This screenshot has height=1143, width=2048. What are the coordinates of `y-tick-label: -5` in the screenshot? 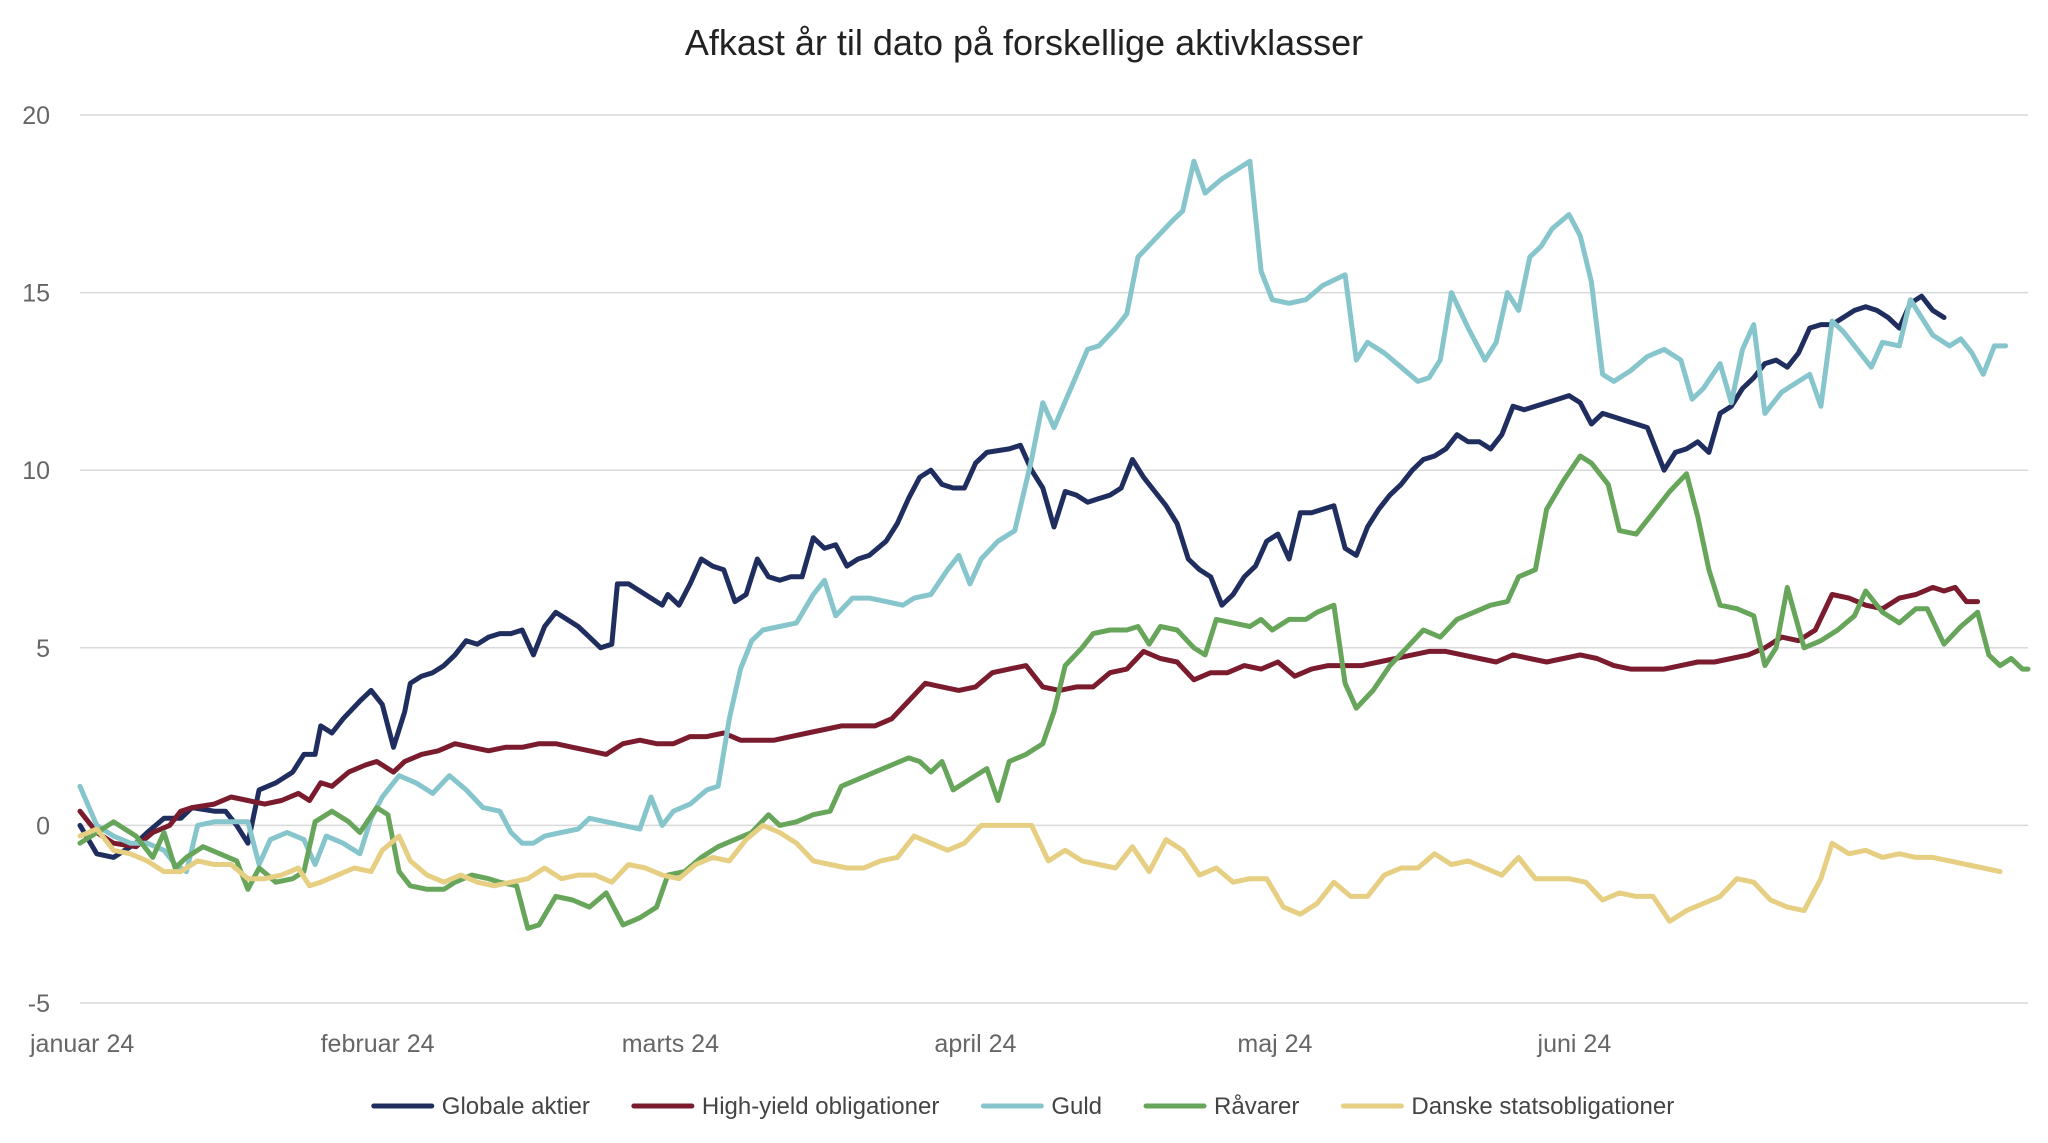 It's located at (39, 1004).